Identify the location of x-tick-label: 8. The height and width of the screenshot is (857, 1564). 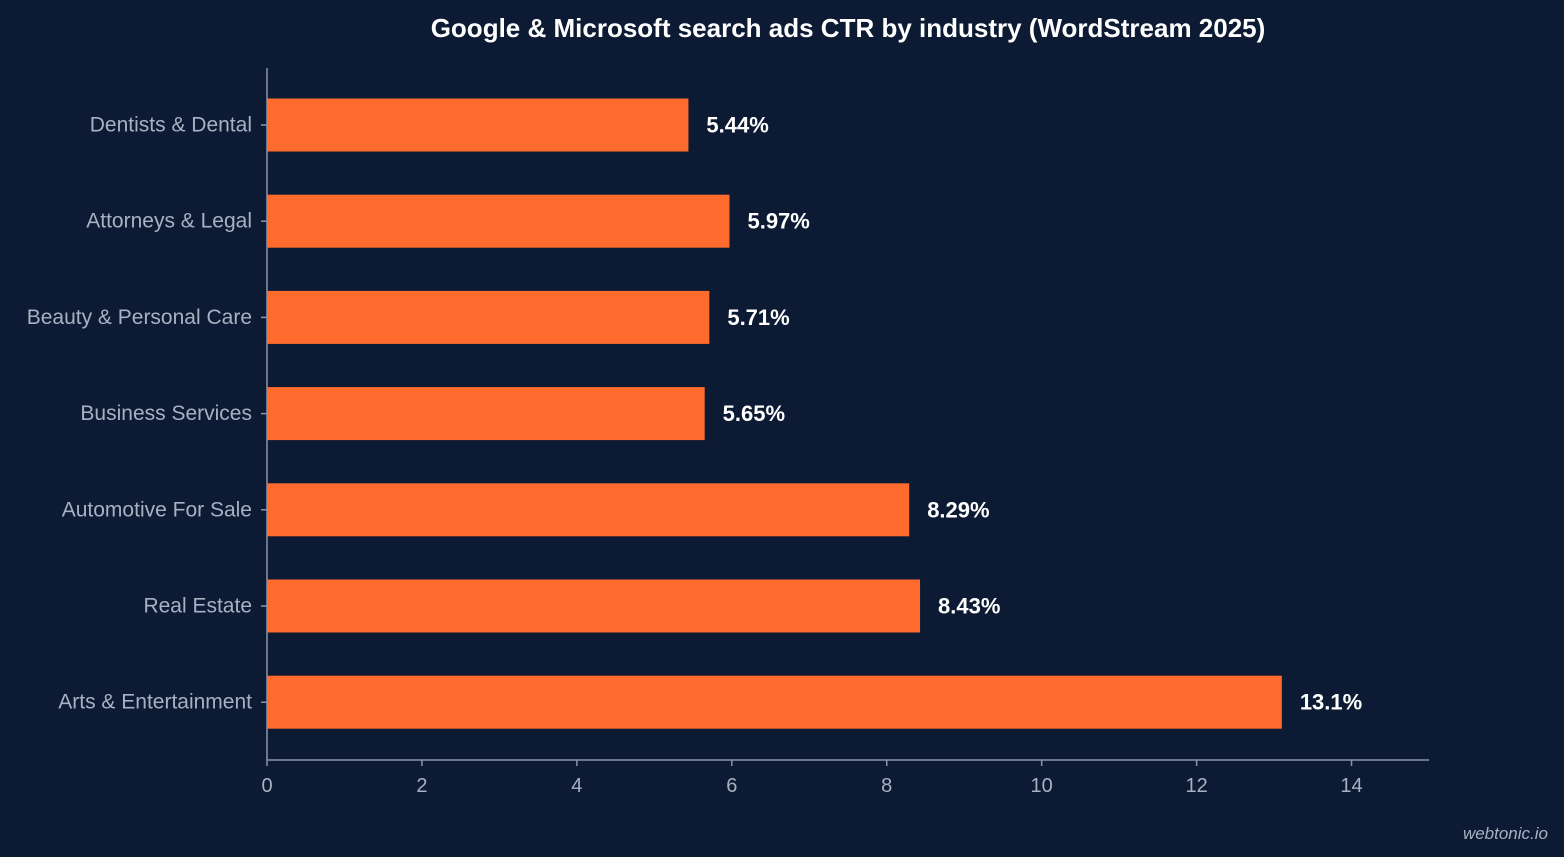
(886, 786).